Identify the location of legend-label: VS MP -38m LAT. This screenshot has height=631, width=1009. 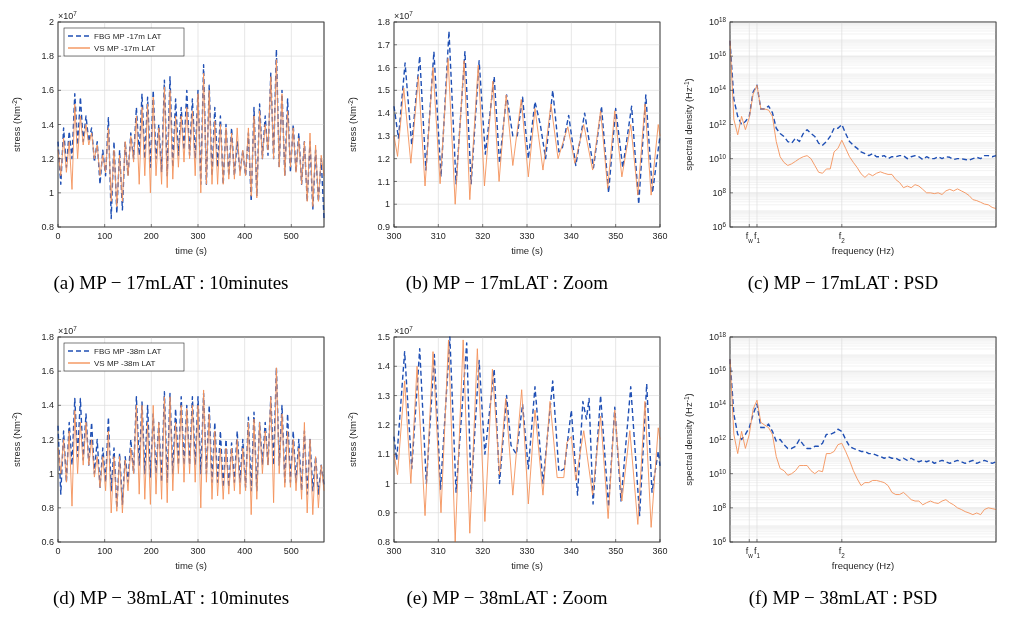
(125, 363).